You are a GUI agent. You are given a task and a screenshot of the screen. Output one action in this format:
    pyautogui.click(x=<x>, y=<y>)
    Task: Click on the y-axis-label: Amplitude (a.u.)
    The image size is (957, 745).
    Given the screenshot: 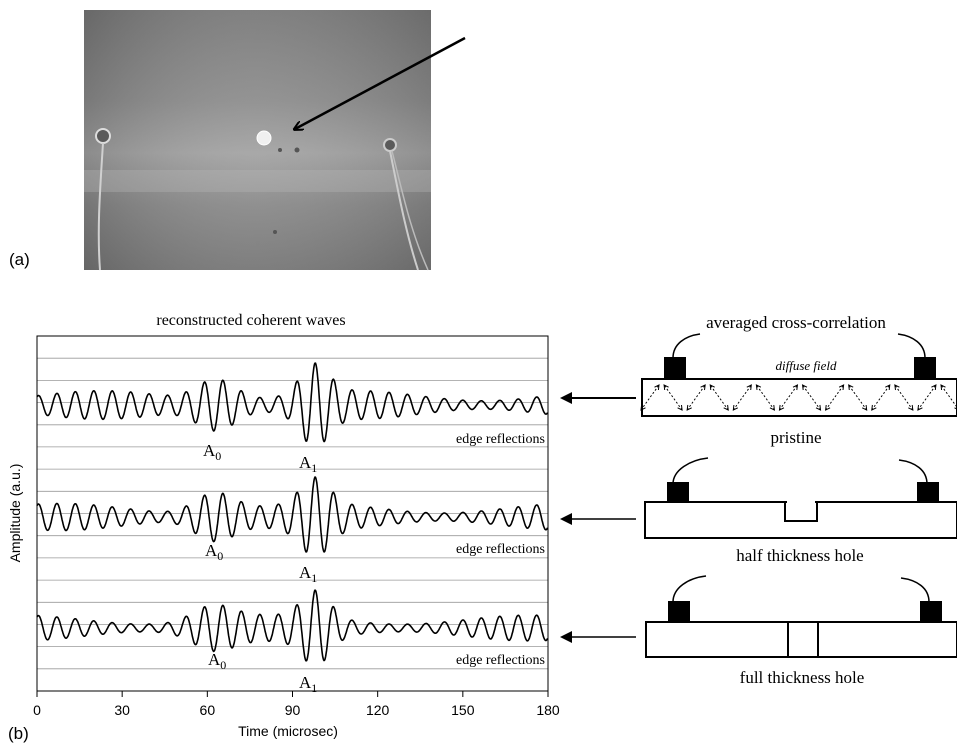 What is the action you would take?
    pyautogui.click(x=15, y=513)
    